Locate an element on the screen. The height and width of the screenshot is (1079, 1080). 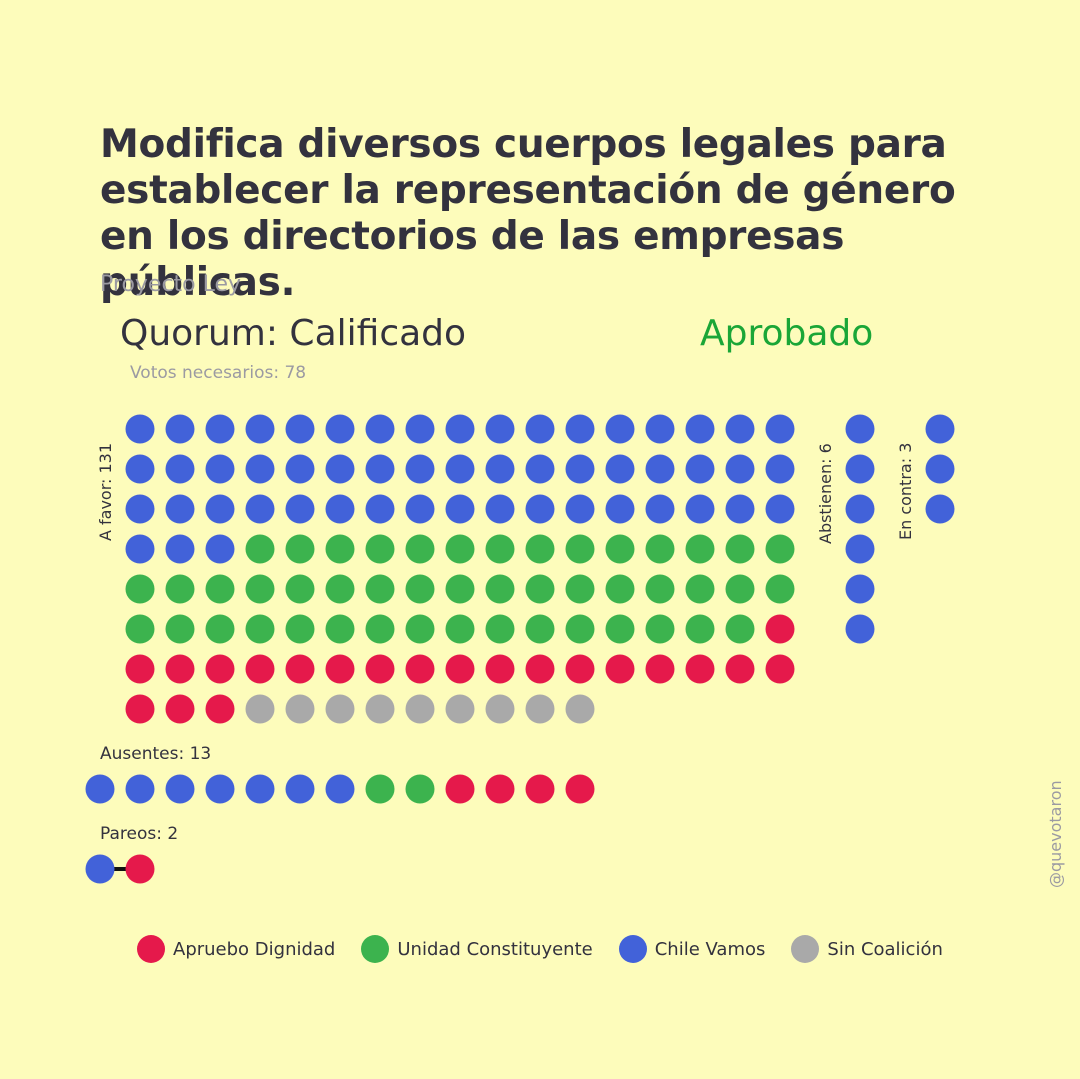
legend-item-sin-coalicion: Sin Coalición is located at coordinates (867, 949).